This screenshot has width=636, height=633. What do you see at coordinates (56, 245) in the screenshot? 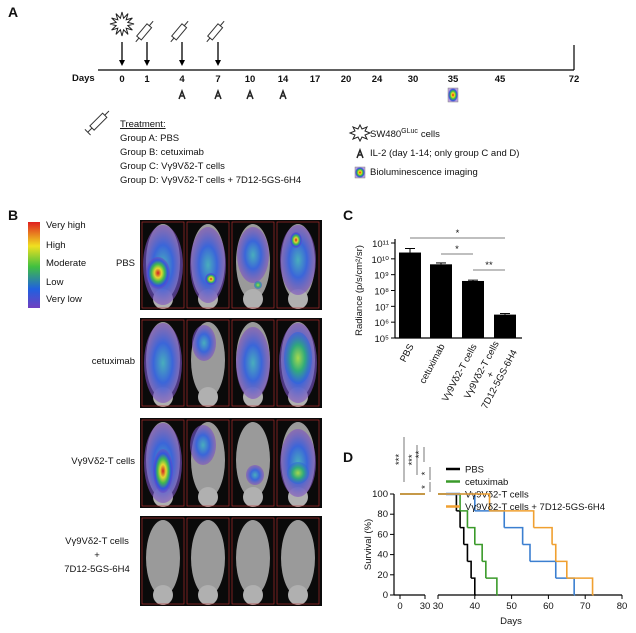
I see `scale-label: High` at bounding box center [56, 245].